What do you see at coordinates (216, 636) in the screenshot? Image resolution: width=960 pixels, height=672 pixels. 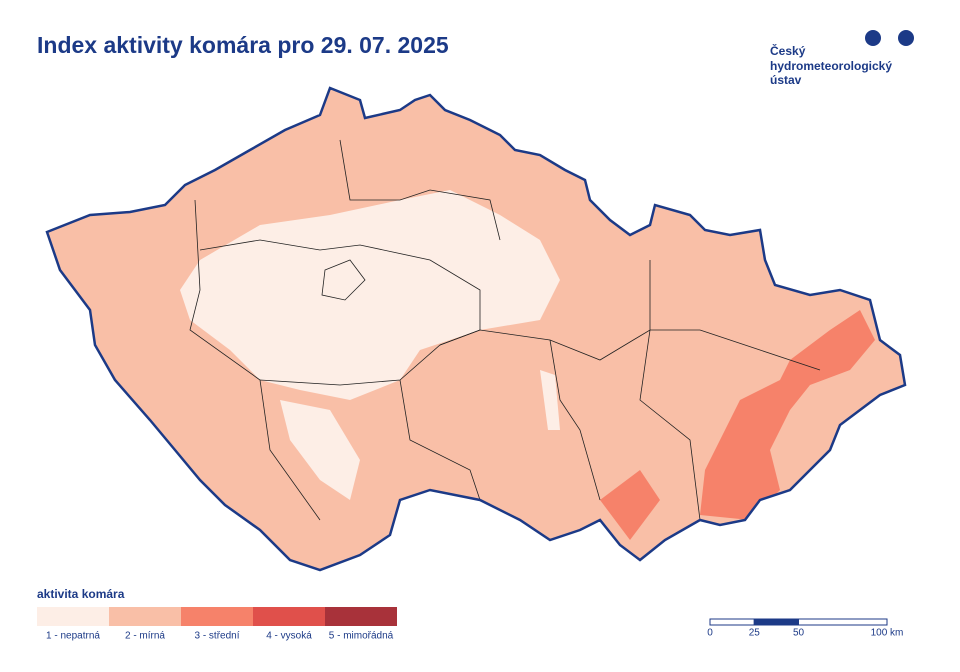 I see `legend-label: 3 - střední` at bounding box center [216, 636].